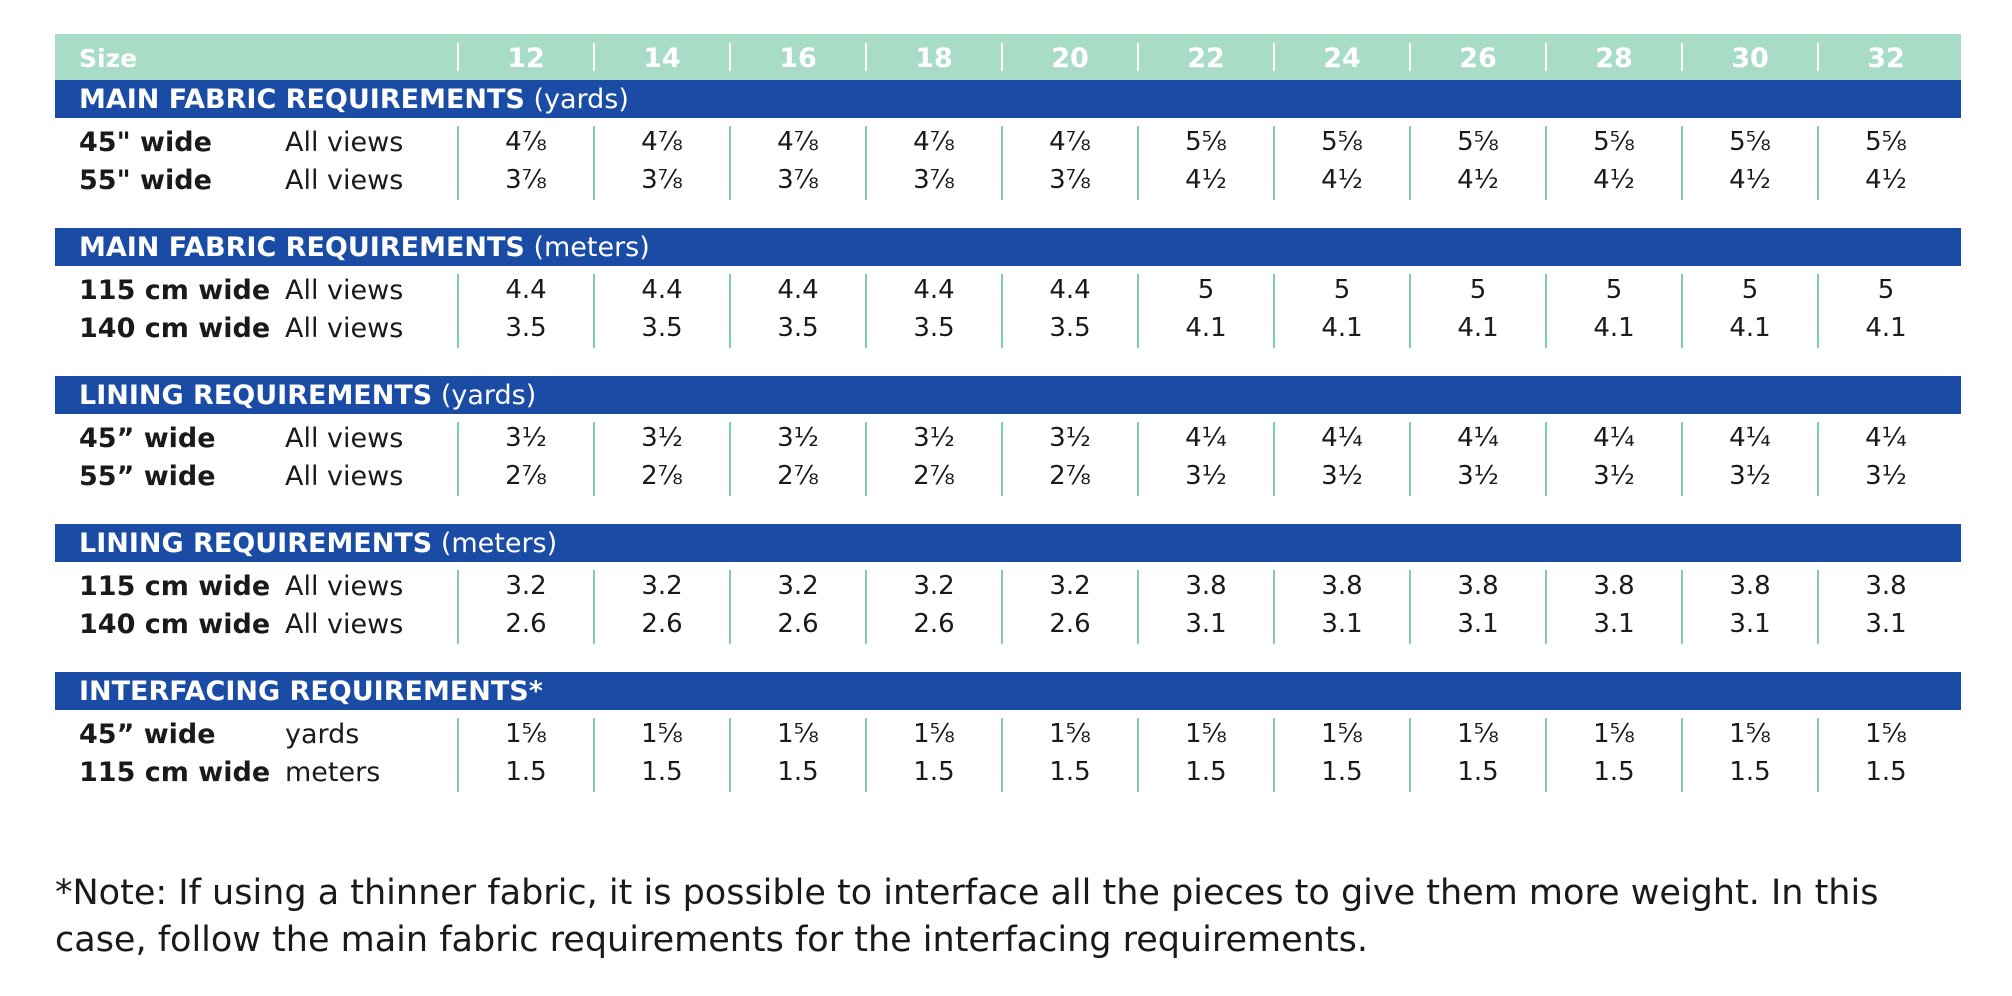 The width and height of the screenshot is (2012, 996). I want to click on table-cell: 5⅝, so click(1750, 142).